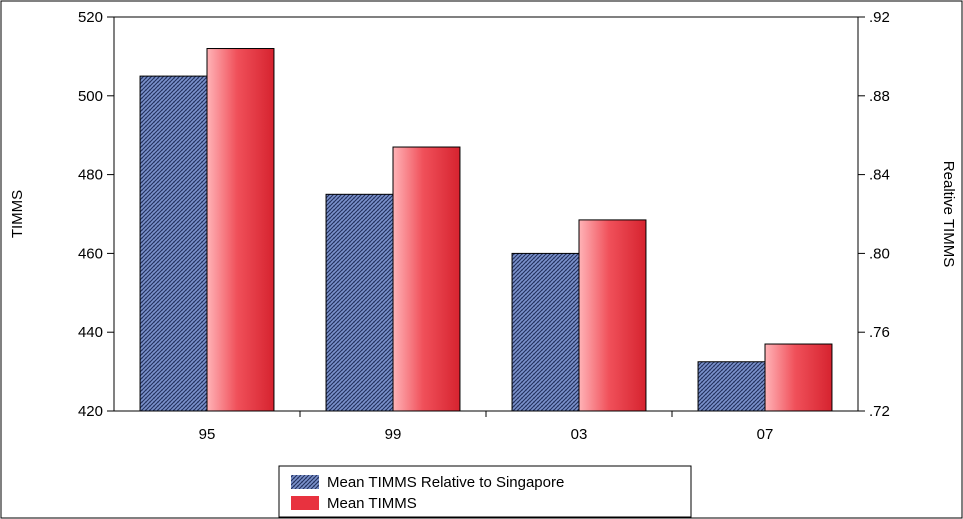  Describe the element at coordinates (90, 332) in the screenshot. I see `y-tick-label: 440` at that location.